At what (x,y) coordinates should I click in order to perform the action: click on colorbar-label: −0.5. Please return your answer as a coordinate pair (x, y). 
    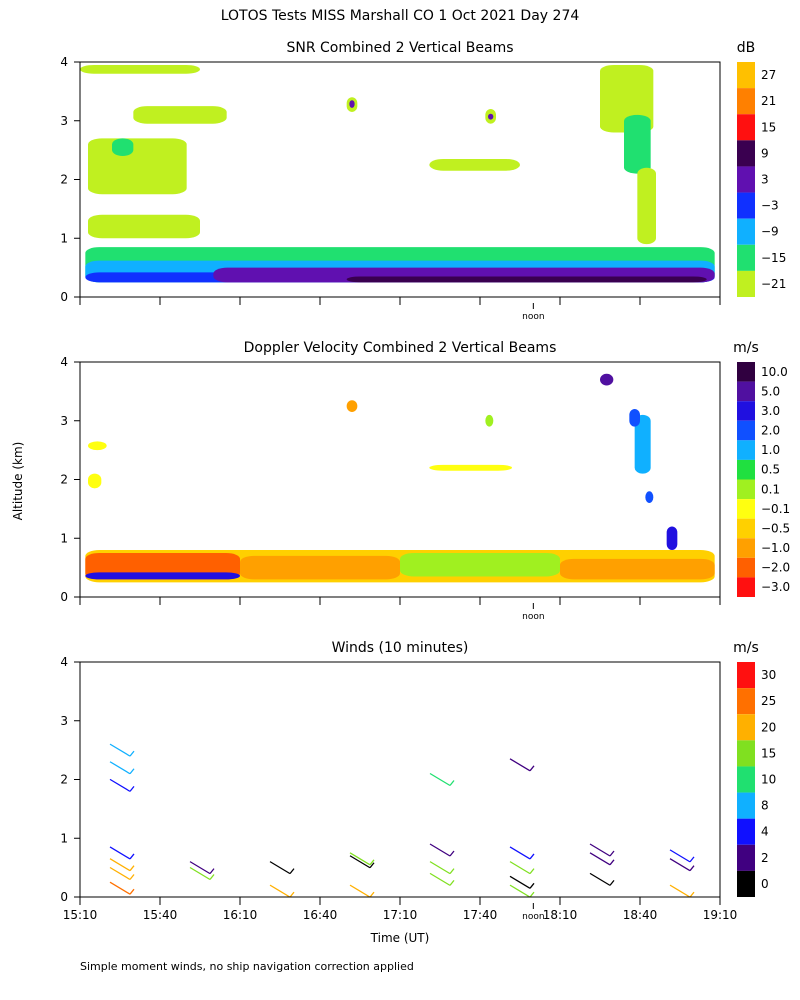
    Looking at the image, I should click on (775, 528).